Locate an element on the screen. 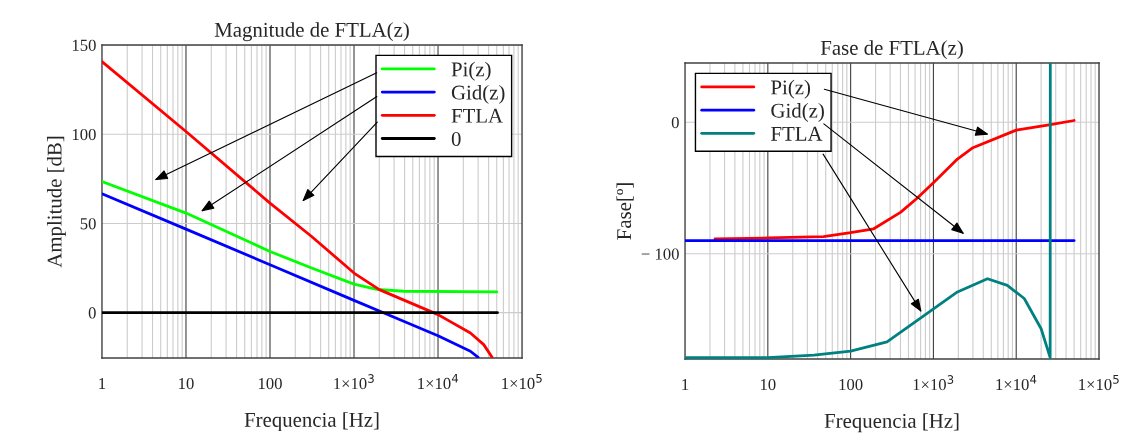 The width and height of the screenshot is (1128, 444). y-axis-title: Fase[º] is located at coordinates (625, 211).